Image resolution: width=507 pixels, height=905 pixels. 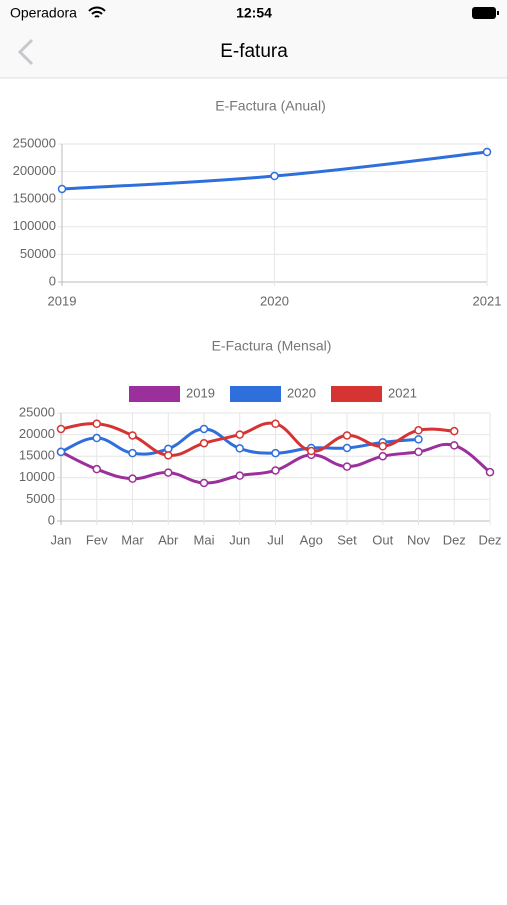 I want to click on legend-label: 2019, so click(x=200, y=392).